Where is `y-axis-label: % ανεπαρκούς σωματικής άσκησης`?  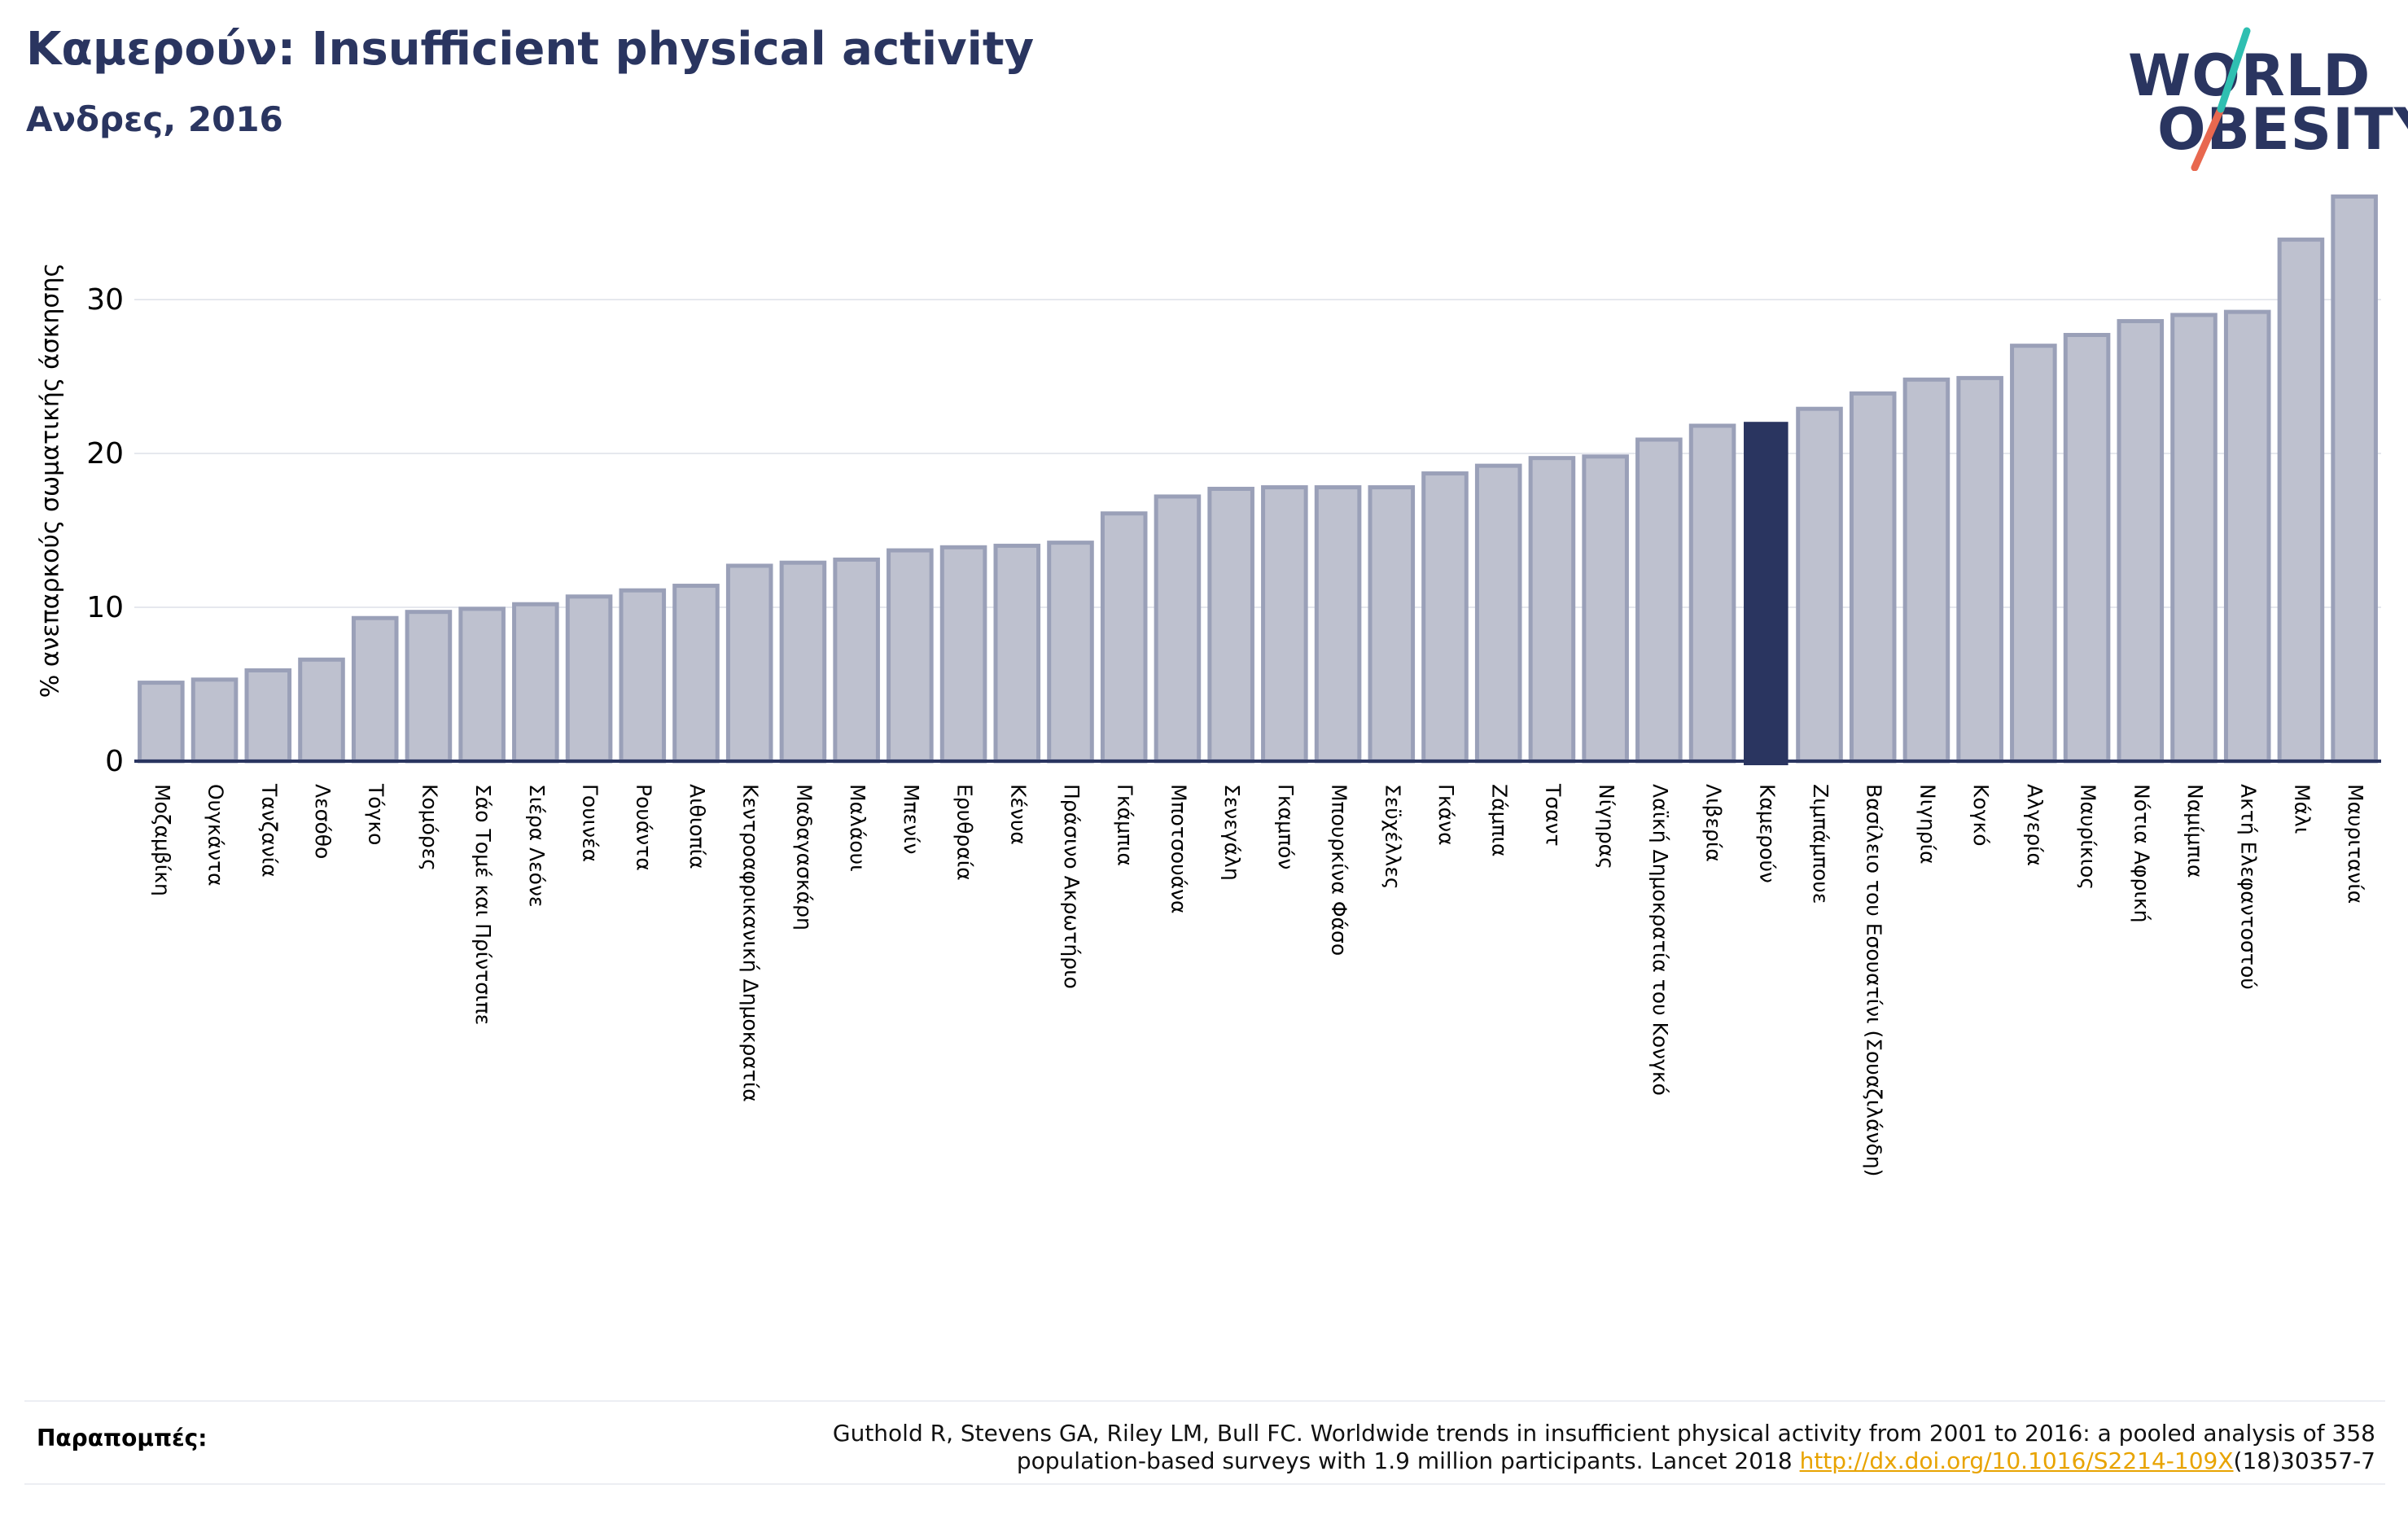
y-axis-label: % ανεπαρκούς σωματικής άσκησης is located at coordinates (50, 480).